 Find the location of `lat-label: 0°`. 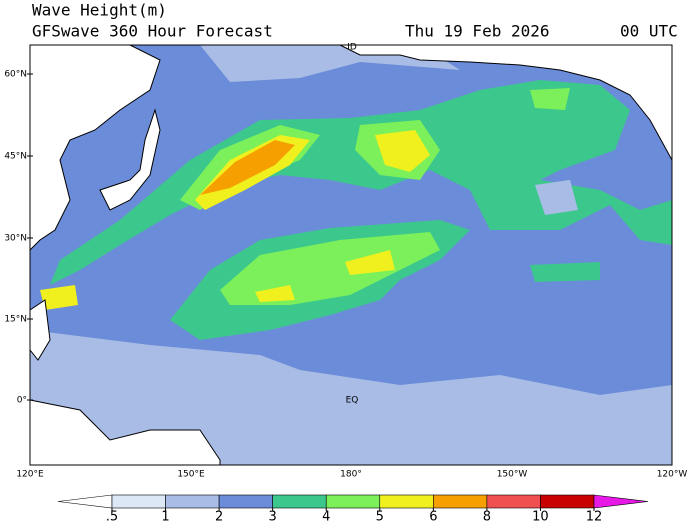

lat-label: 0° is located at coordinates (22, 401).